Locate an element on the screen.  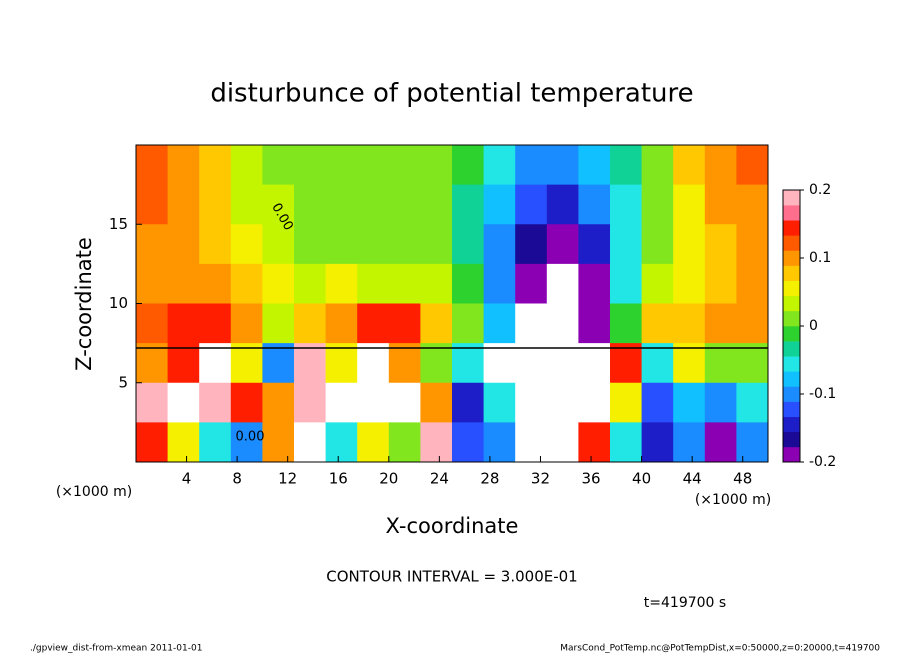
x-tick-label: 24 is located at coordinates (439, 479).